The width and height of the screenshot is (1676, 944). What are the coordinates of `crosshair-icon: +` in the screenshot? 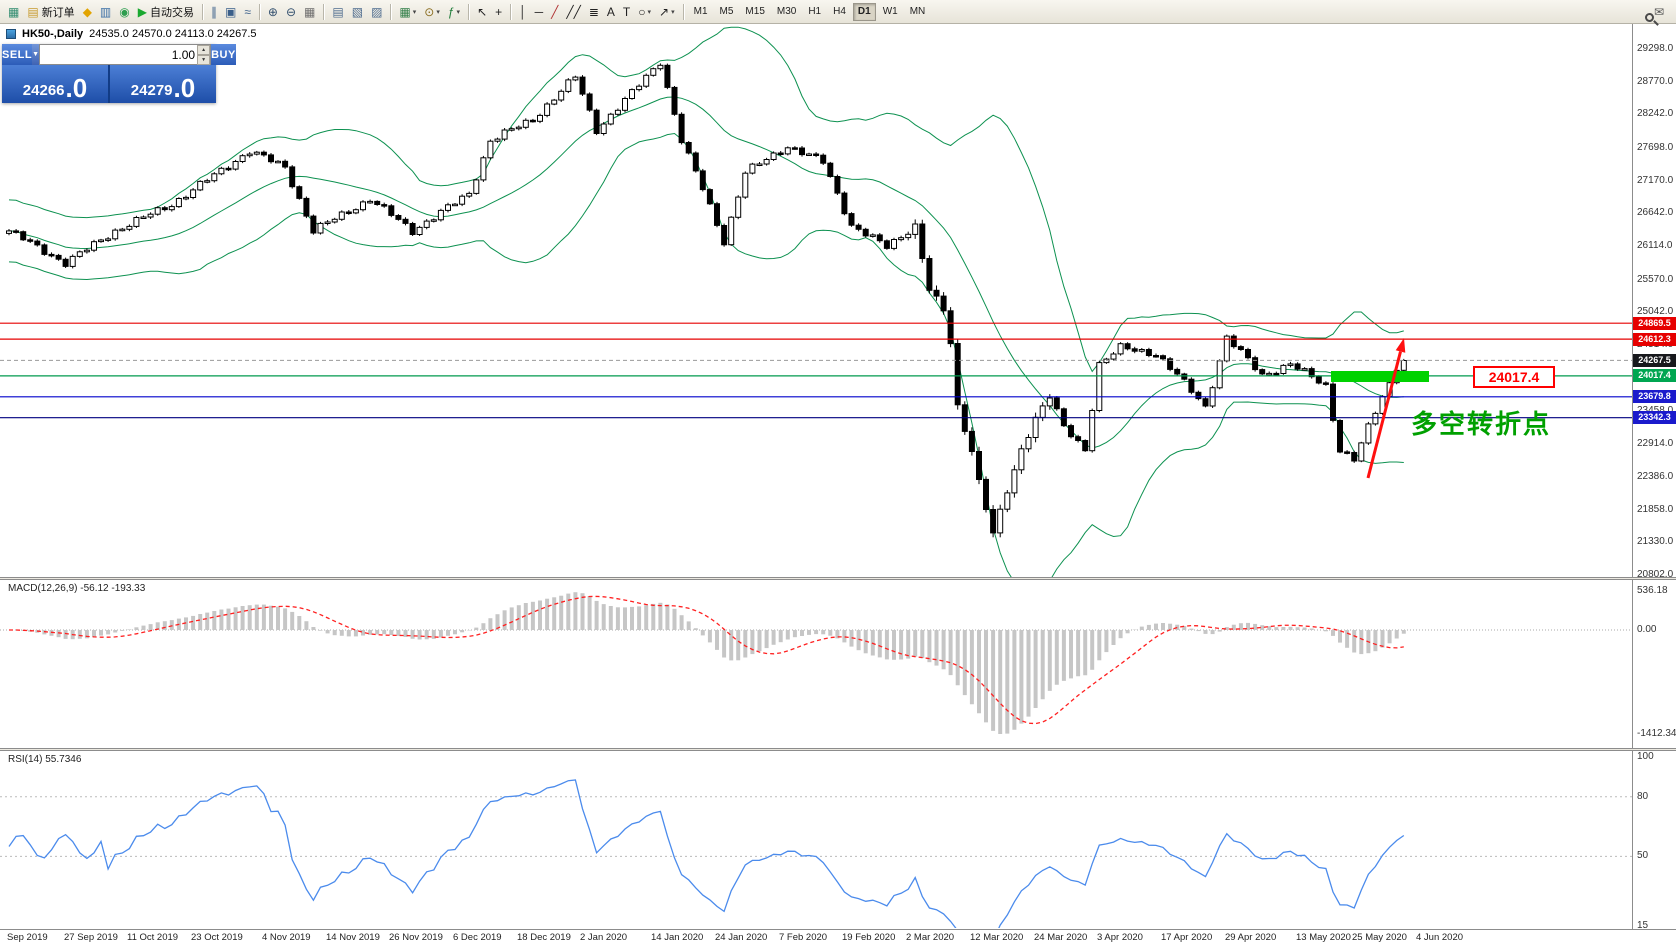 It's located at (499, 11).